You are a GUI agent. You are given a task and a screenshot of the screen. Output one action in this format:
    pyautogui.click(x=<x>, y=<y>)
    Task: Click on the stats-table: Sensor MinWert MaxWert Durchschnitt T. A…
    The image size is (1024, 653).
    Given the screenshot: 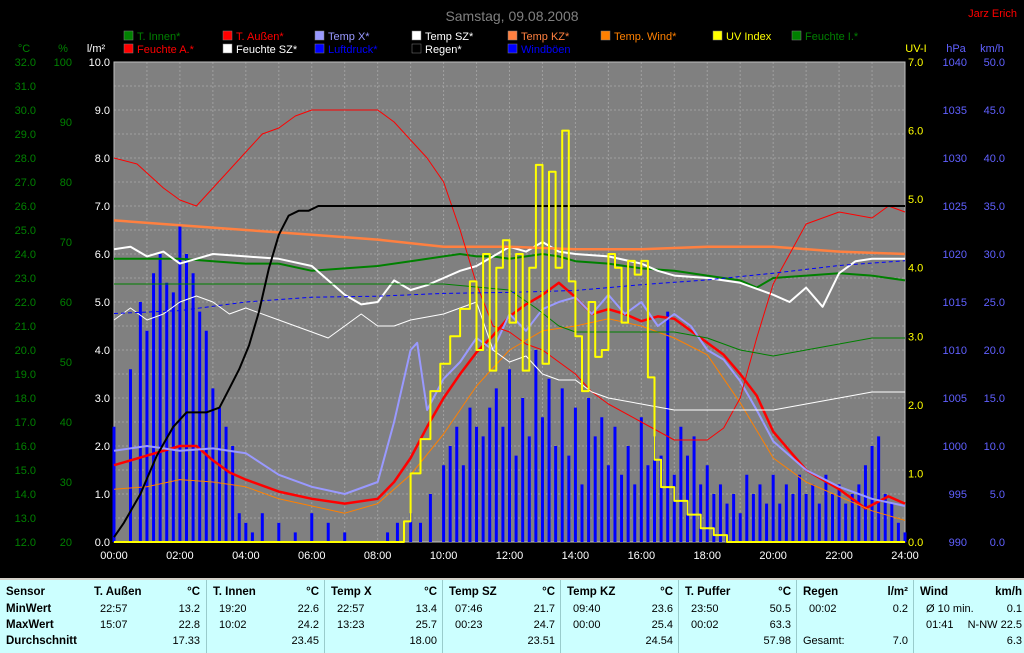 What is the action you would take?
    pyautogui.click(x=512, y=616)
    